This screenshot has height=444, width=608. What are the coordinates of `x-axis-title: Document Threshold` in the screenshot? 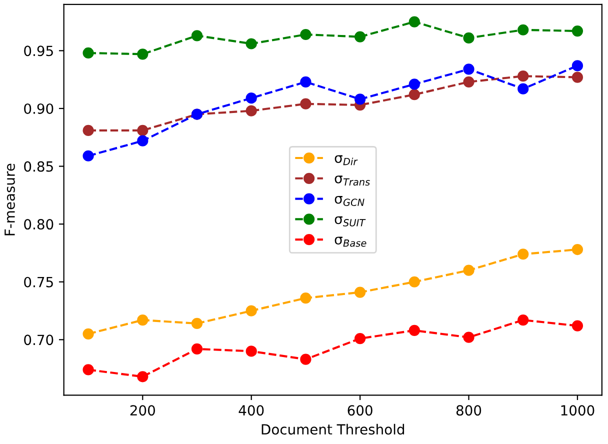 It's located at (333, 429).